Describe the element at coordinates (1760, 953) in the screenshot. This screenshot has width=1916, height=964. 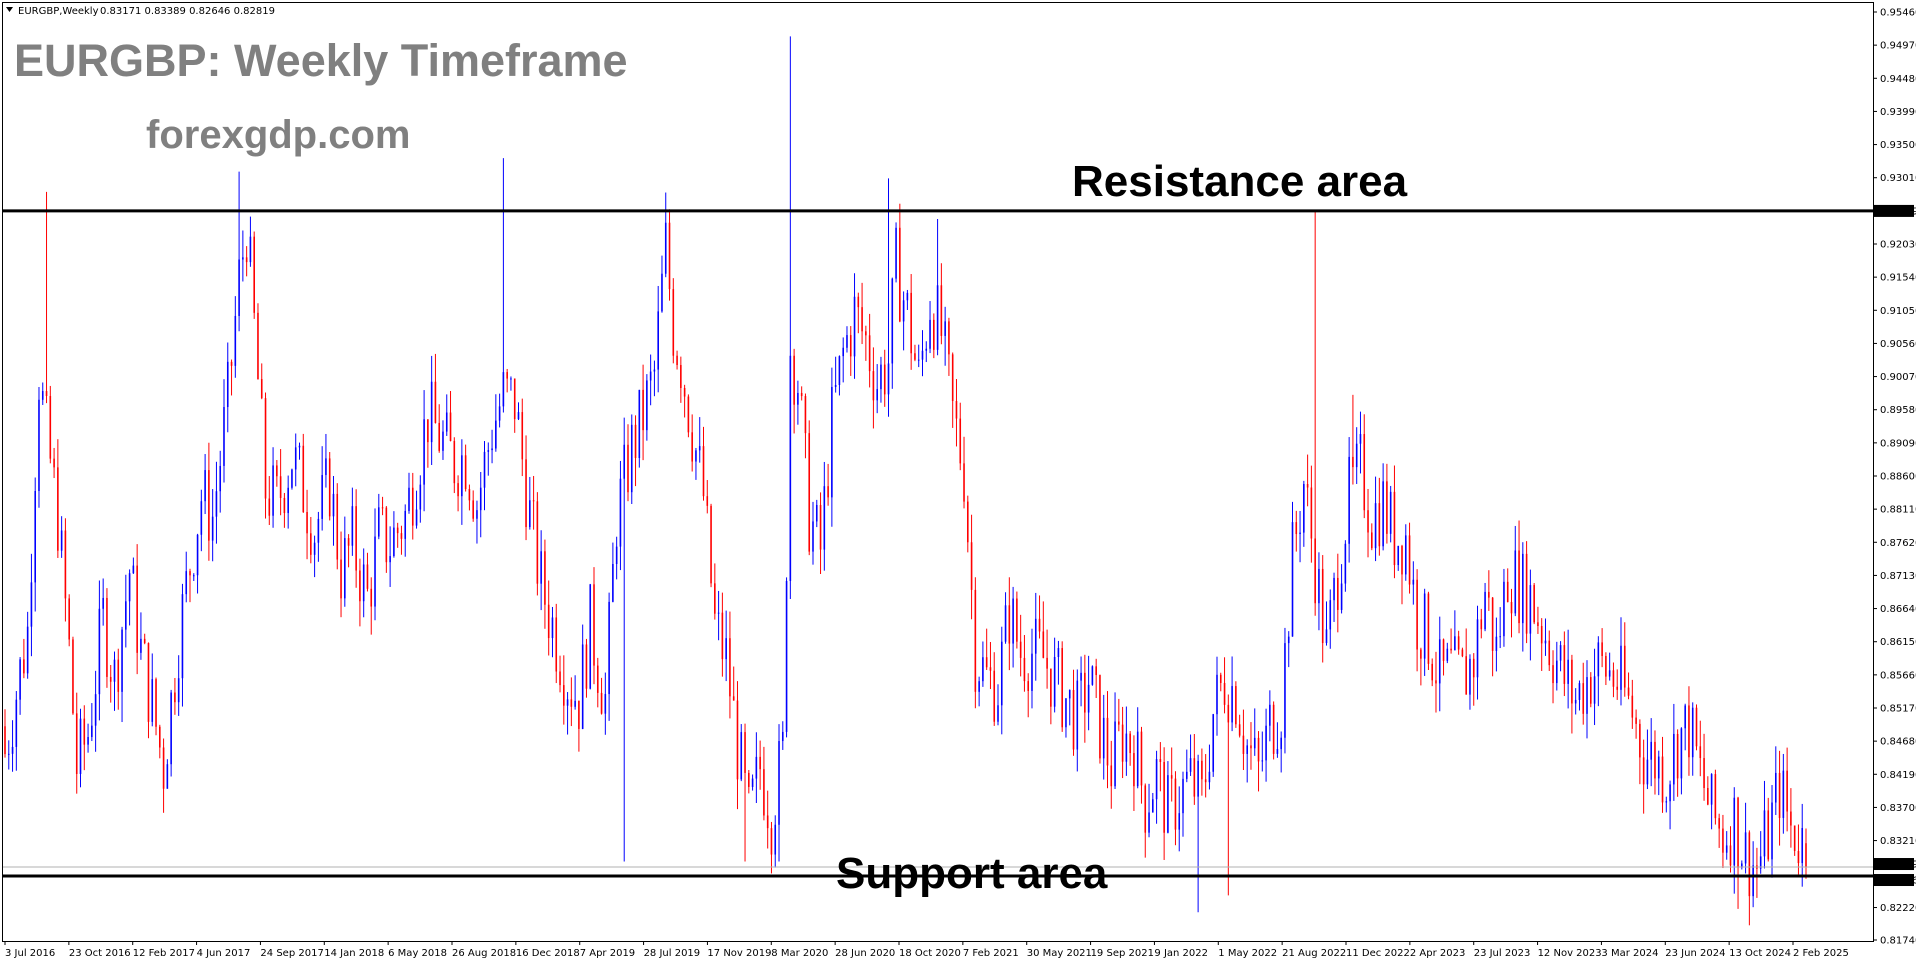
I see `x-tick-label: 13 Oct 2024` at that location.